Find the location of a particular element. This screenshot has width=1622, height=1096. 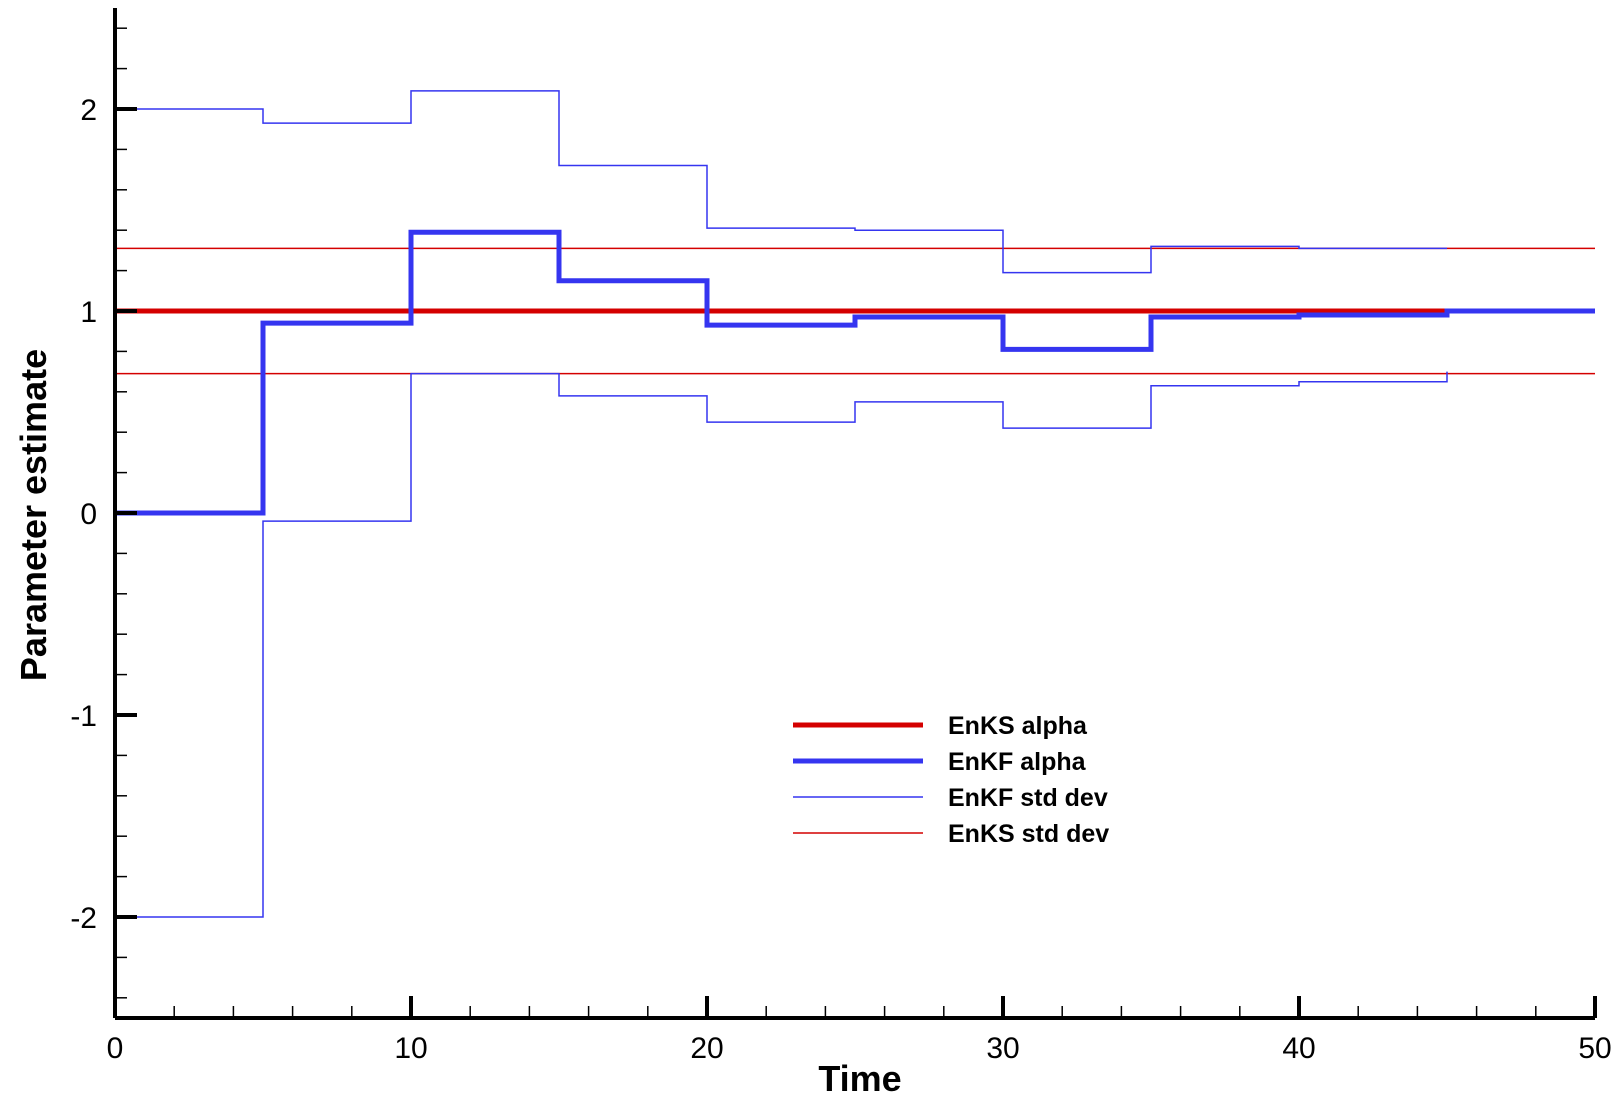

legend-label: EnKF alpha is located at coordinates (1017, 762).